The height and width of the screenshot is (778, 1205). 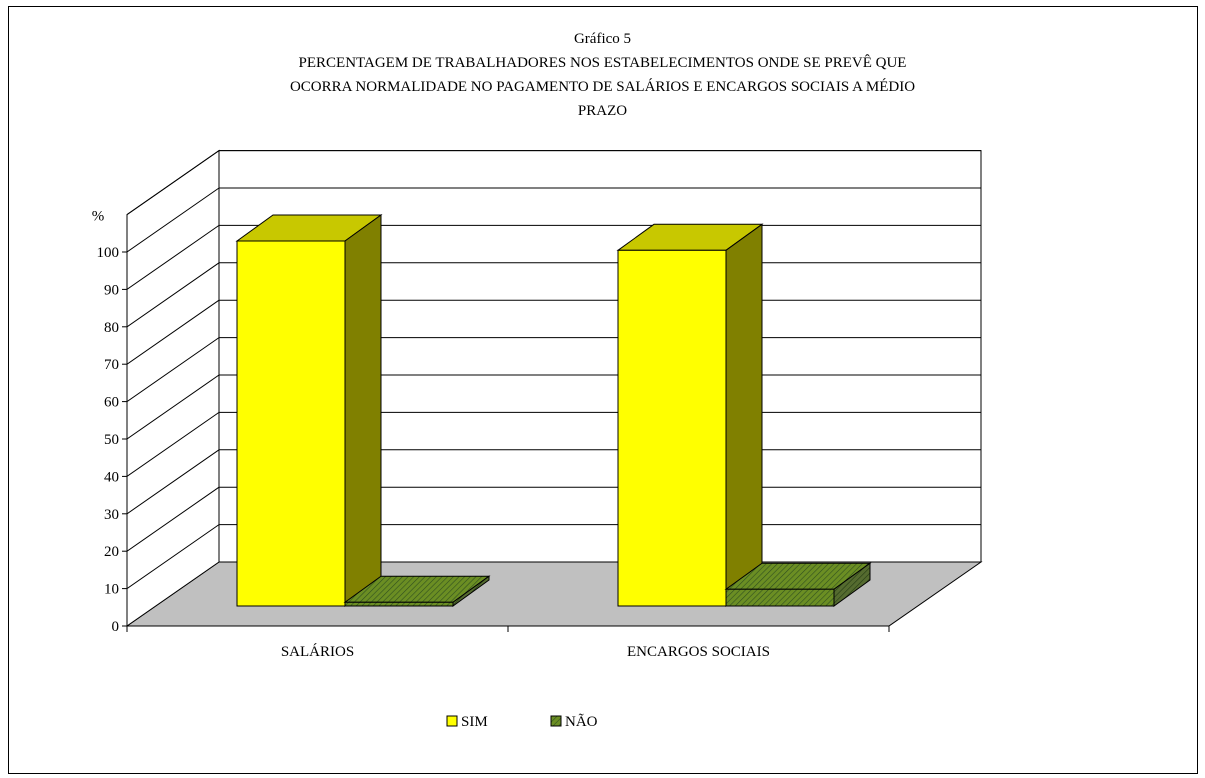 I want to click on y-tick-label: 70, so click(x=111, y=365).